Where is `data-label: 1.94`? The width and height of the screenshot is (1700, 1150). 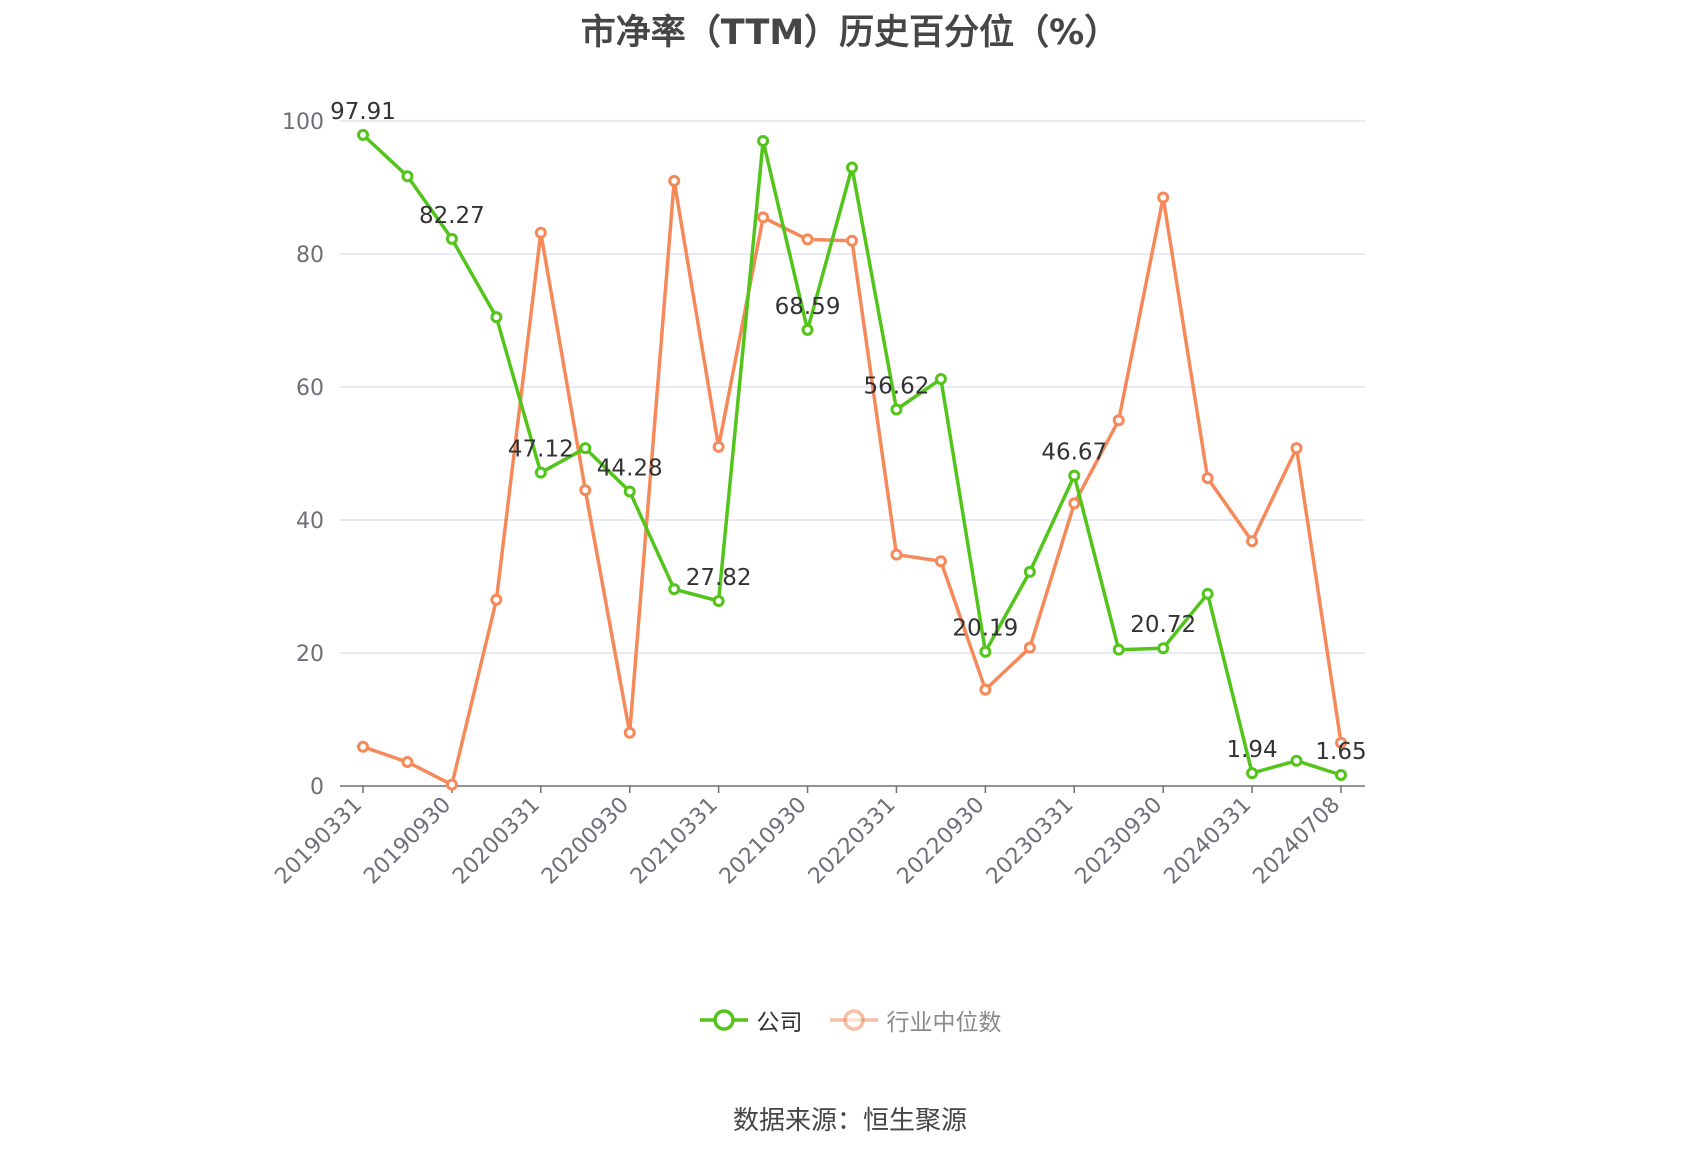 data-label: 1.94 is located at coordinates (1251, 750).